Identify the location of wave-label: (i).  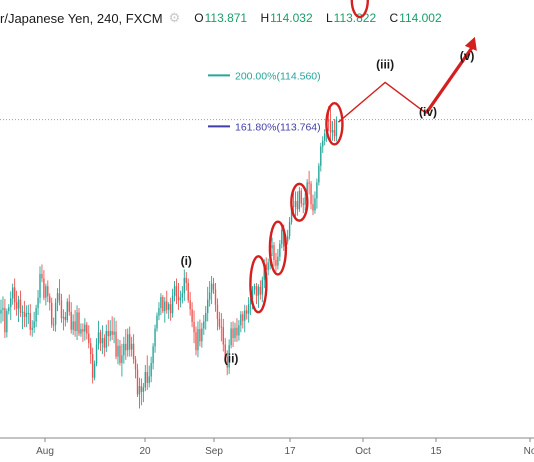
(186, 261).